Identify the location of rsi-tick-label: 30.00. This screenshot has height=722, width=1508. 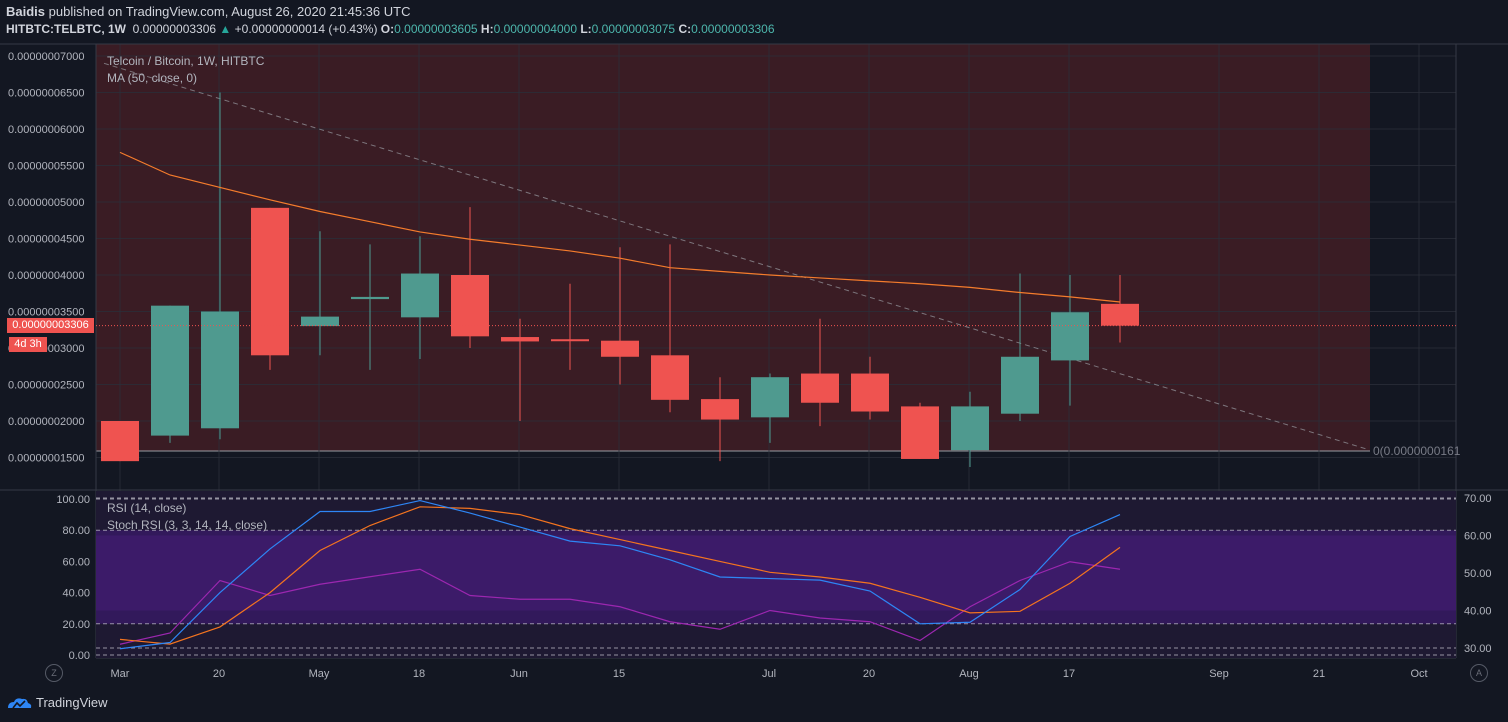
(1478, 649).